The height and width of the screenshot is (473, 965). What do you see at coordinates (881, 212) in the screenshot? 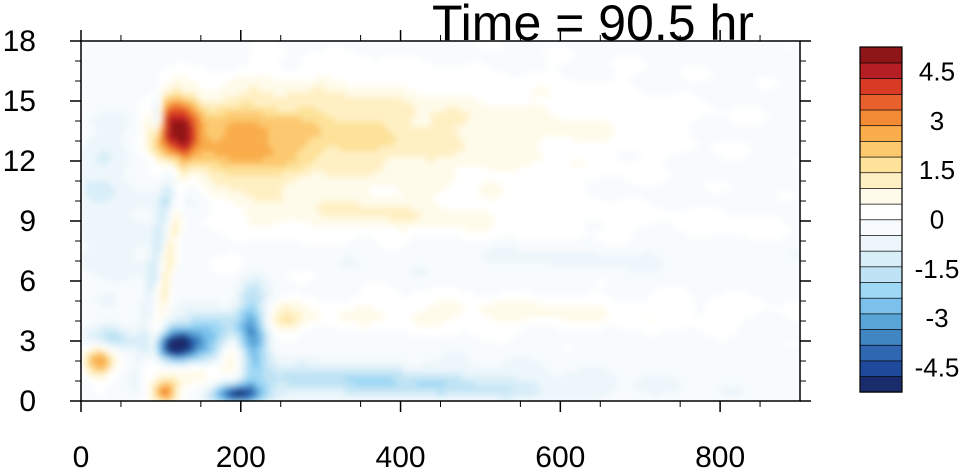
I see `colorbar-segment` at bounding box center [881, 212].